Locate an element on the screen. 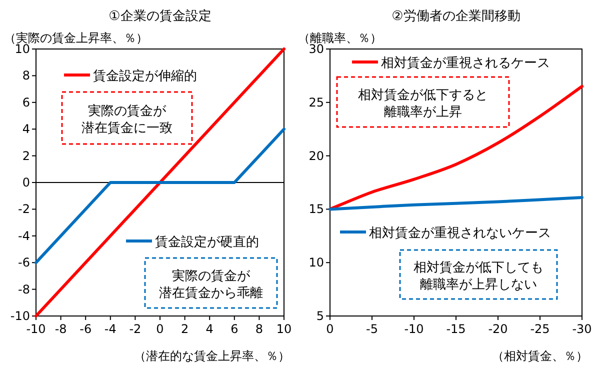 The image size is (600, 375). x-tick-label: -2 is located at coordinates (135, 329).